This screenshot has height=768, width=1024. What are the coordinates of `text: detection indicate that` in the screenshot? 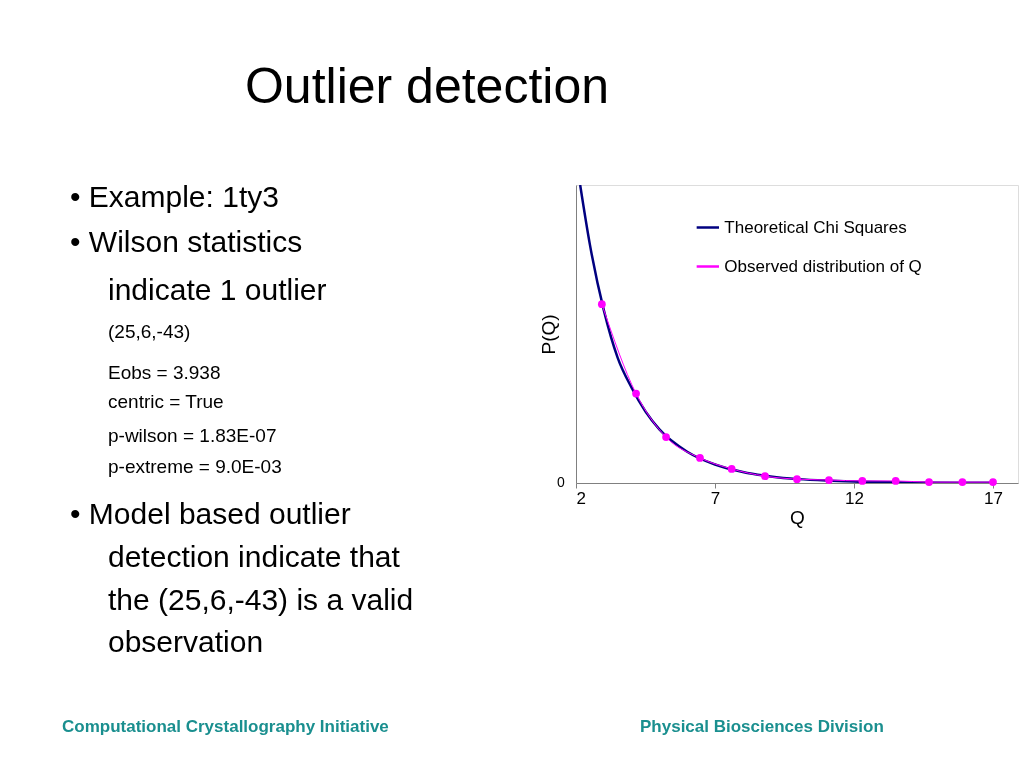 It's located at (254, 556).